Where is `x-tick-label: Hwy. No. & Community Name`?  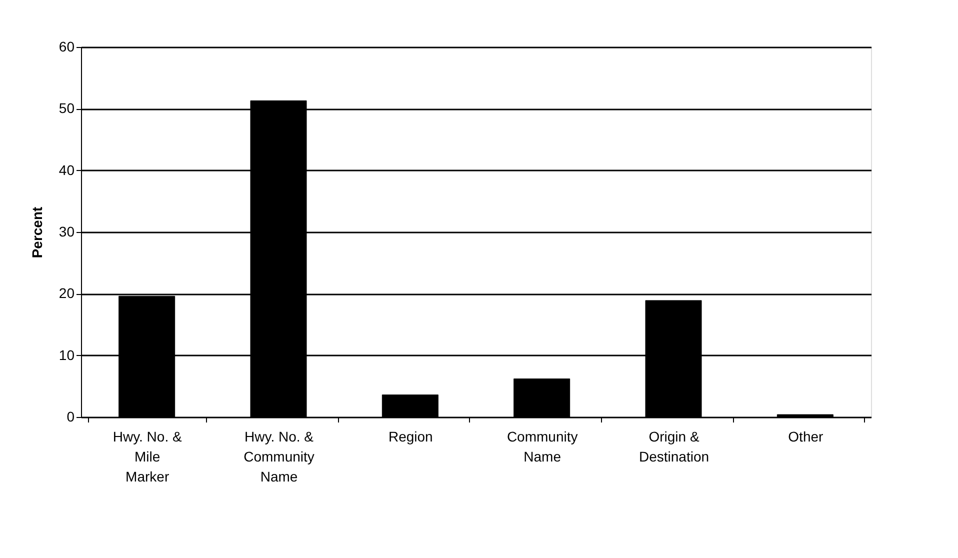
x-tick-label: Hwy. No. & Community Name is located at coordinates (279, 456).